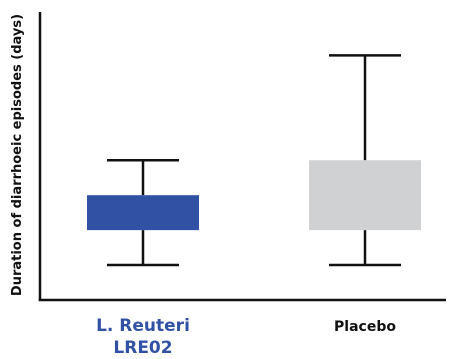  I want to click on y-axis-label: Duration of diarrhoeic episodes (days), so click(17, 155).